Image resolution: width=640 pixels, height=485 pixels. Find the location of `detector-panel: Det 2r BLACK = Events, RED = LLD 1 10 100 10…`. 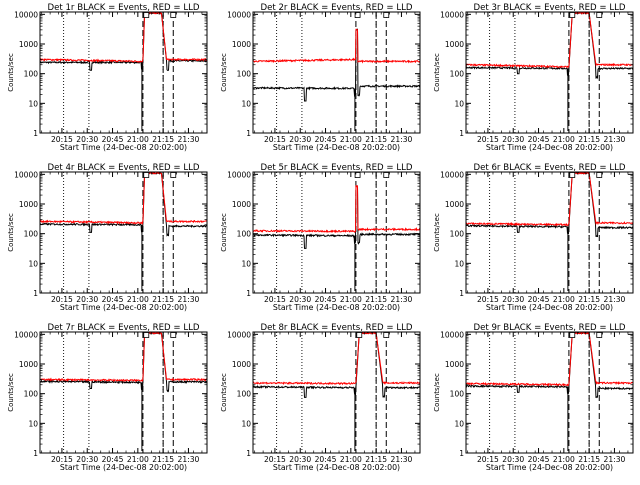

detector-panel: Det 2r BLACK = Events, RED = LLD 1 10 100 10… is located at coordinates (320, 77).